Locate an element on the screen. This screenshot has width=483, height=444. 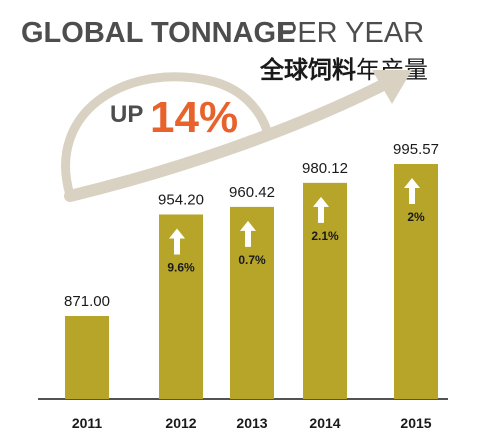
up-arrow-icon-2015 is located at coordinates (412, 191).